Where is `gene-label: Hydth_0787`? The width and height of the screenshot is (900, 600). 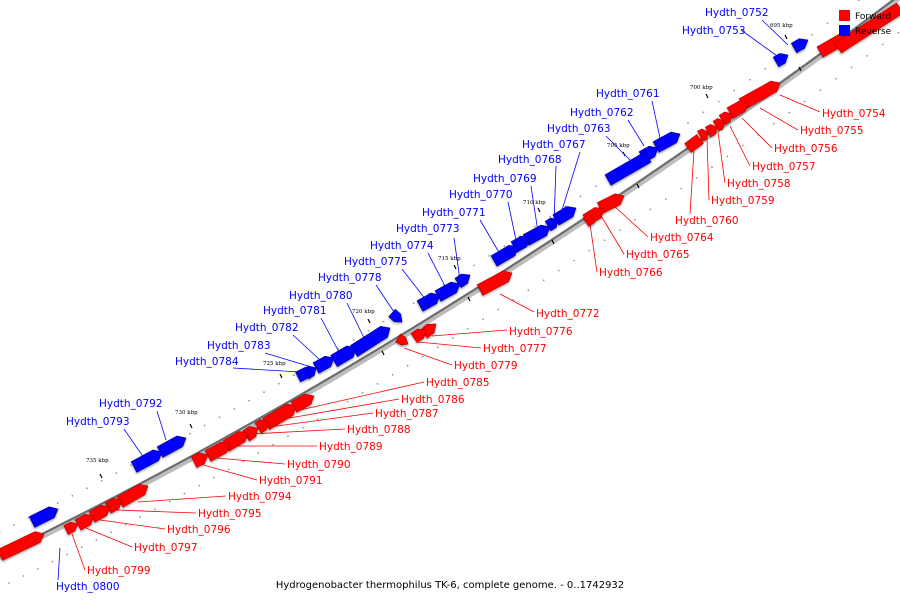
gene-label: Hydth_0787 is located at coordinates (407, 414).